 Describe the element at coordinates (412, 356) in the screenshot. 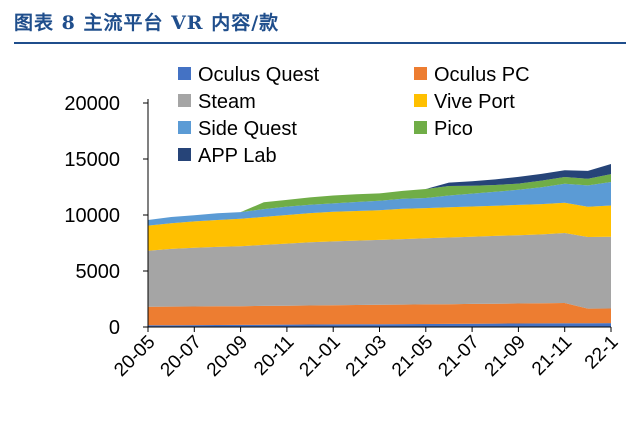

I see `x-tick-label: 21-05` at that location.